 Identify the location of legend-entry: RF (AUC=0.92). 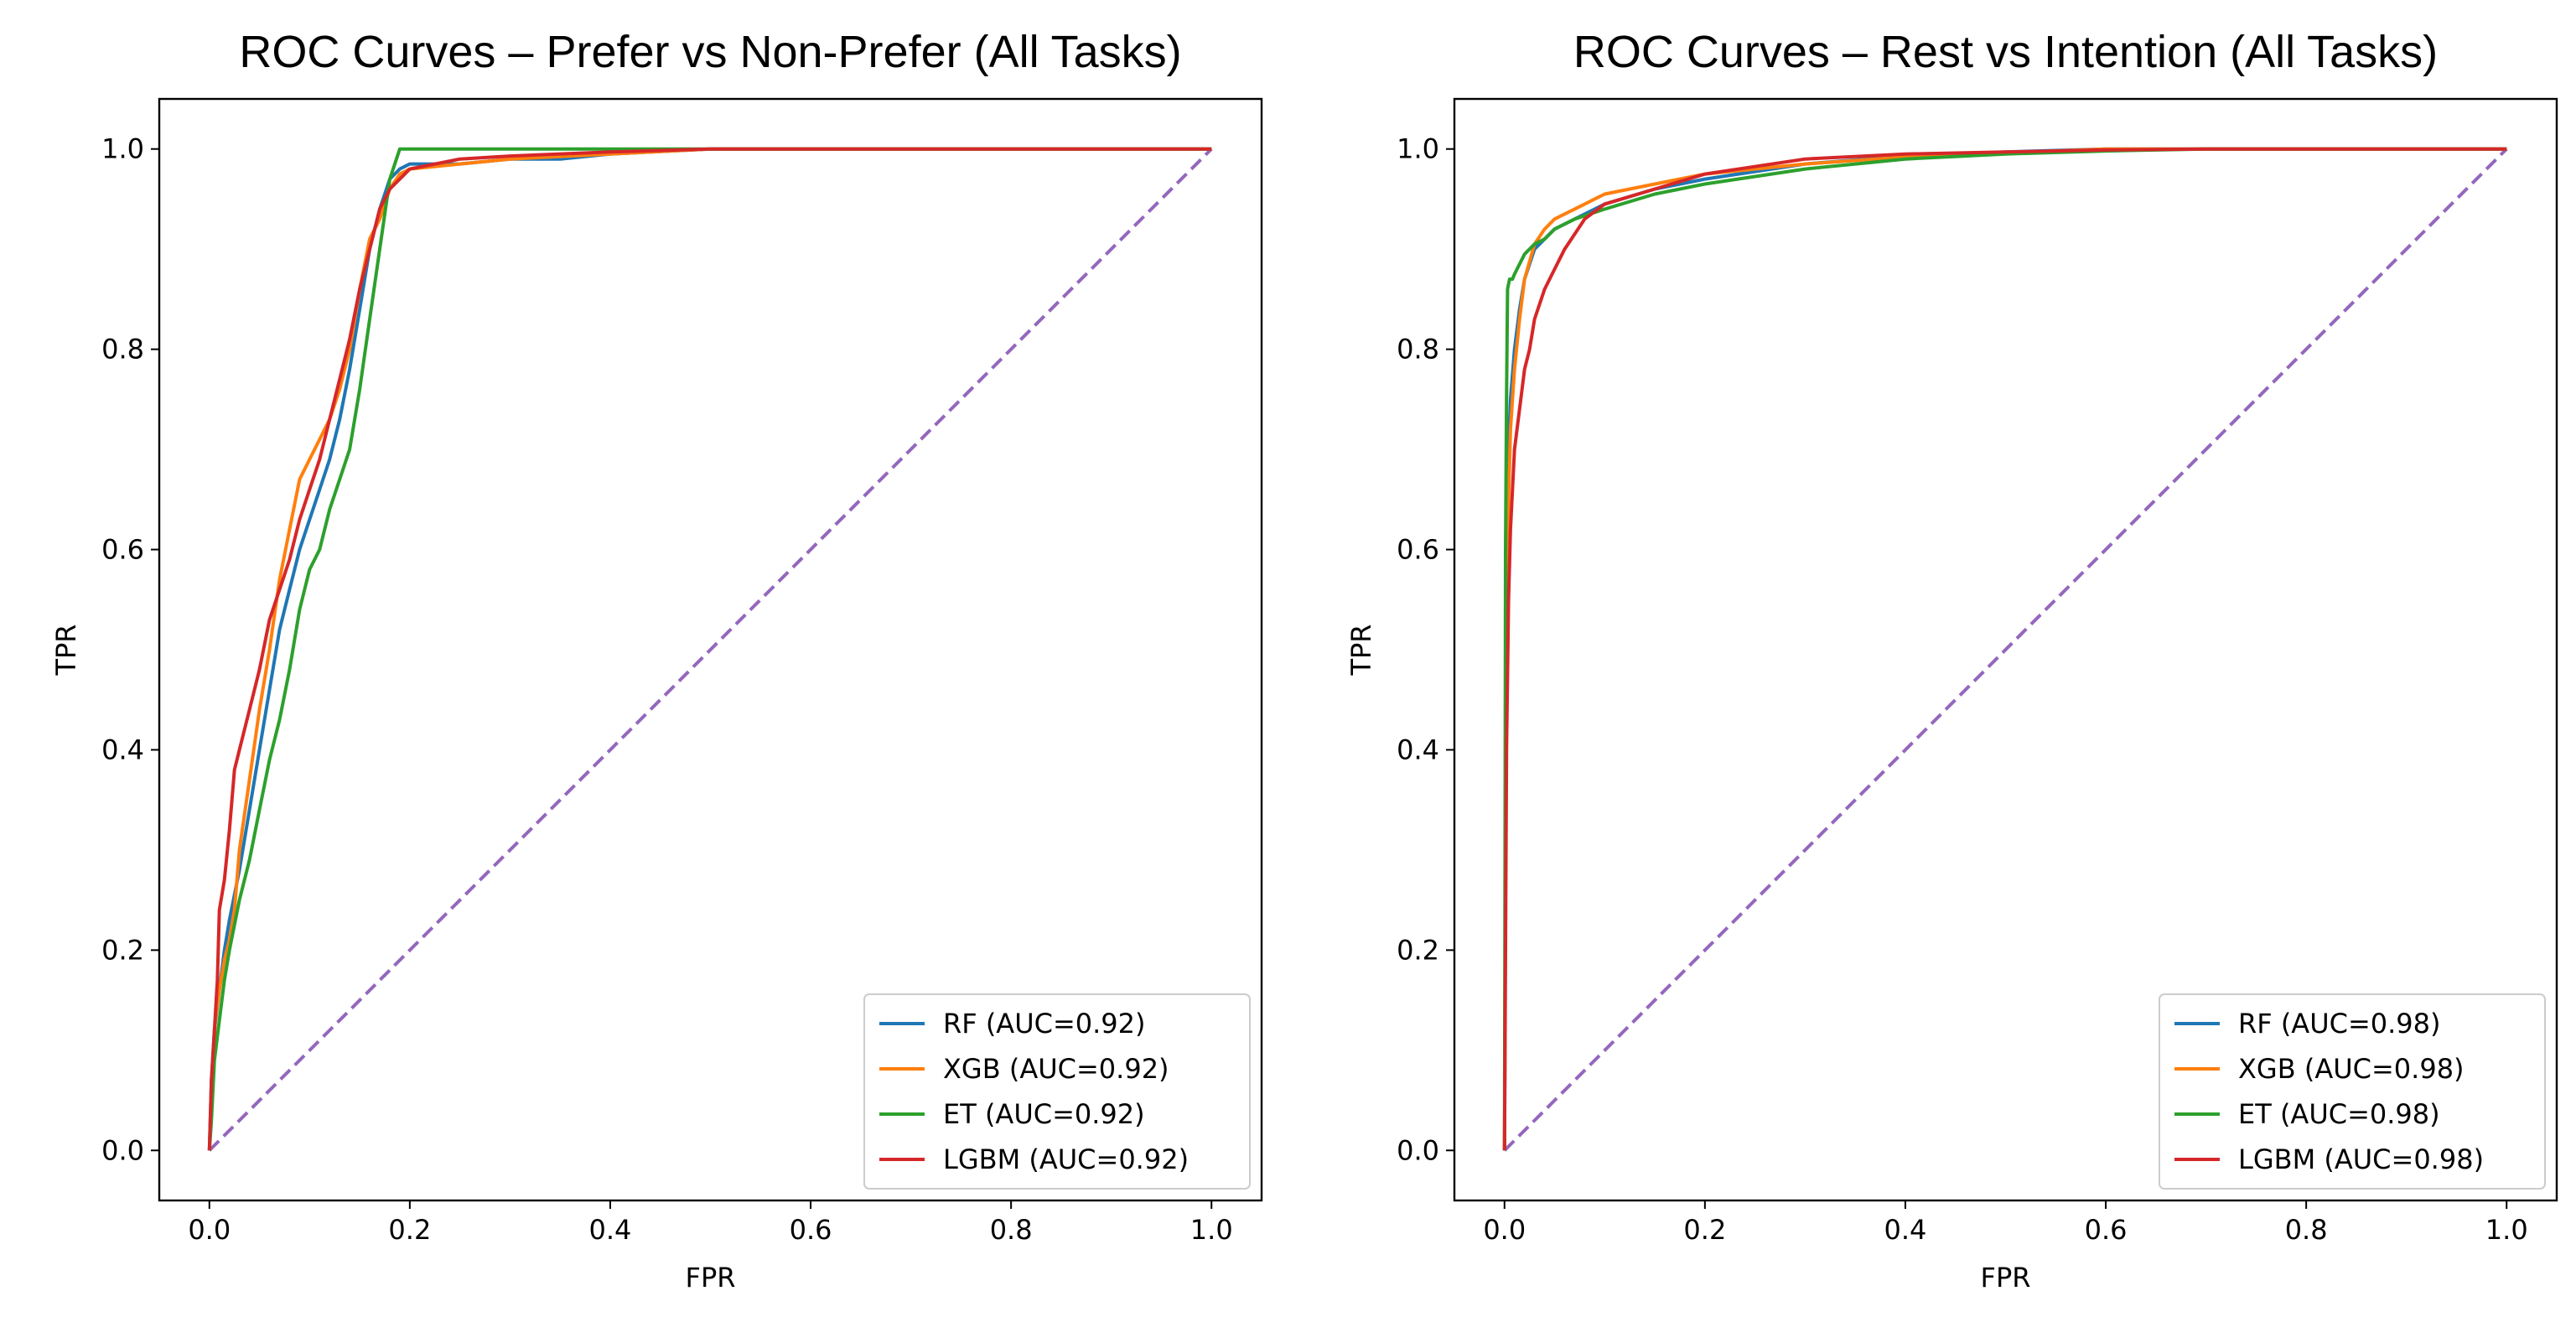
(1044, 1024).